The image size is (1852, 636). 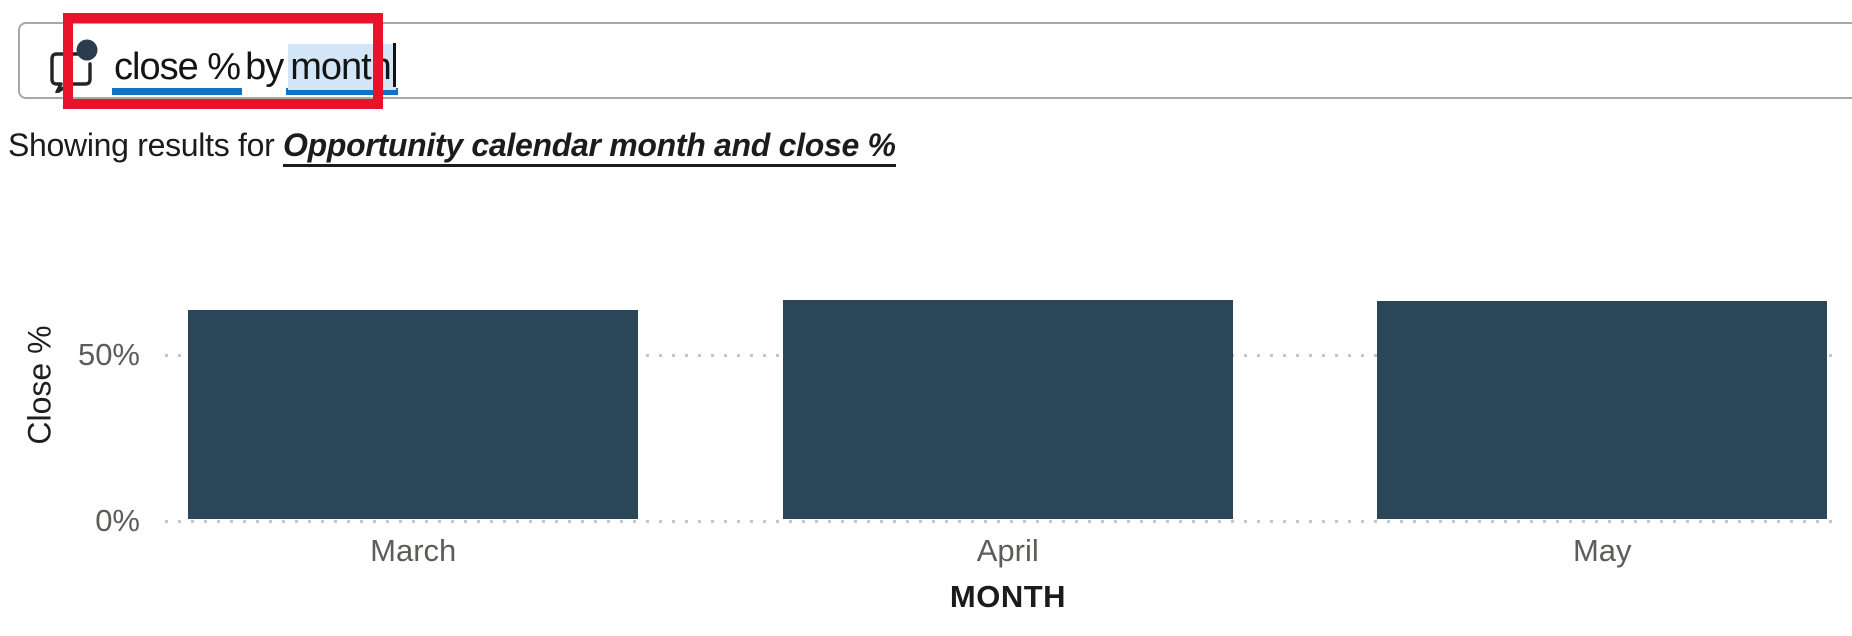 I want to click on qna-query-text: close % by month, so click(x=255, y=68).